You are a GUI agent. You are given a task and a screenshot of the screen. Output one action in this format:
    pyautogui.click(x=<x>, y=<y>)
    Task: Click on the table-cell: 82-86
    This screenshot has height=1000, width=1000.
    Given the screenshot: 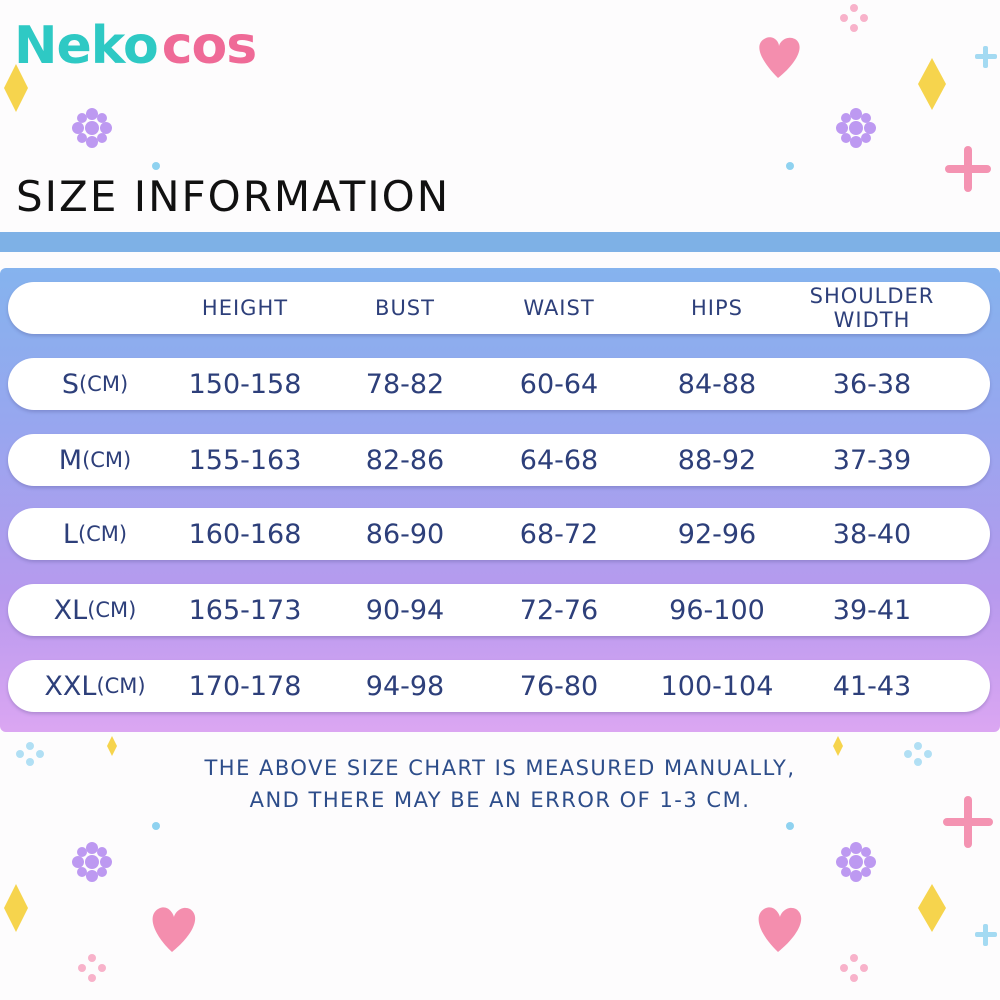 What is the action you would take?
    pyautogui.click(x=405, y=460)
    